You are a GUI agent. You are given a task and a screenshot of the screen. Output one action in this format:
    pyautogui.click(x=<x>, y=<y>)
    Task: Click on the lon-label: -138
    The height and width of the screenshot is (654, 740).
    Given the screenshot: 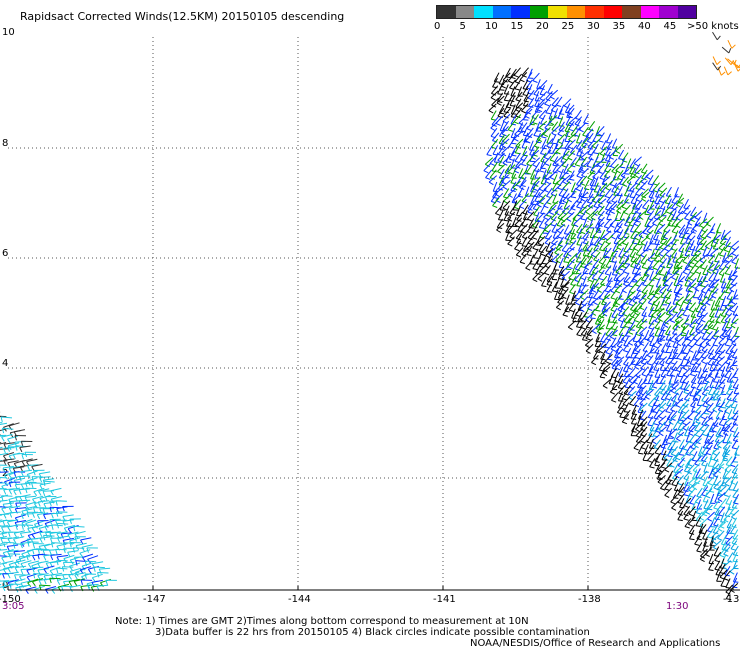 What is the action you would take?
    pyautogui.click(x=589, y=599)
    